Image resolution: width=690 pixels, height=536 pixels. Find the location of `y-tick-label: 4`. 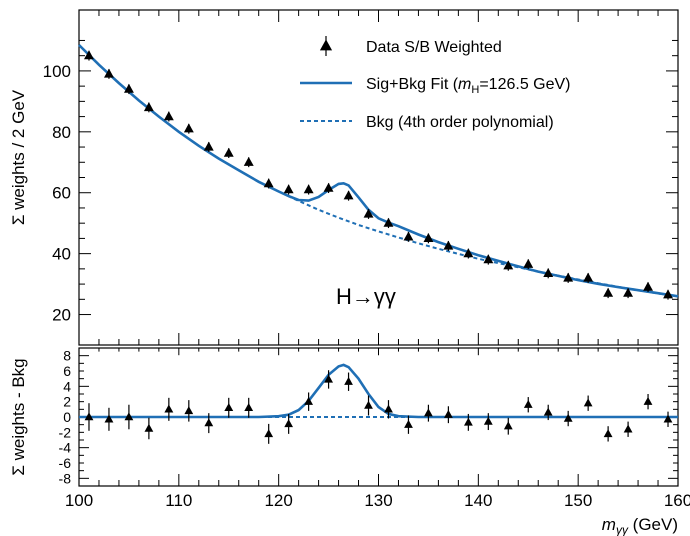

y-tick-label: 4 is located at coordinates (67, 386).